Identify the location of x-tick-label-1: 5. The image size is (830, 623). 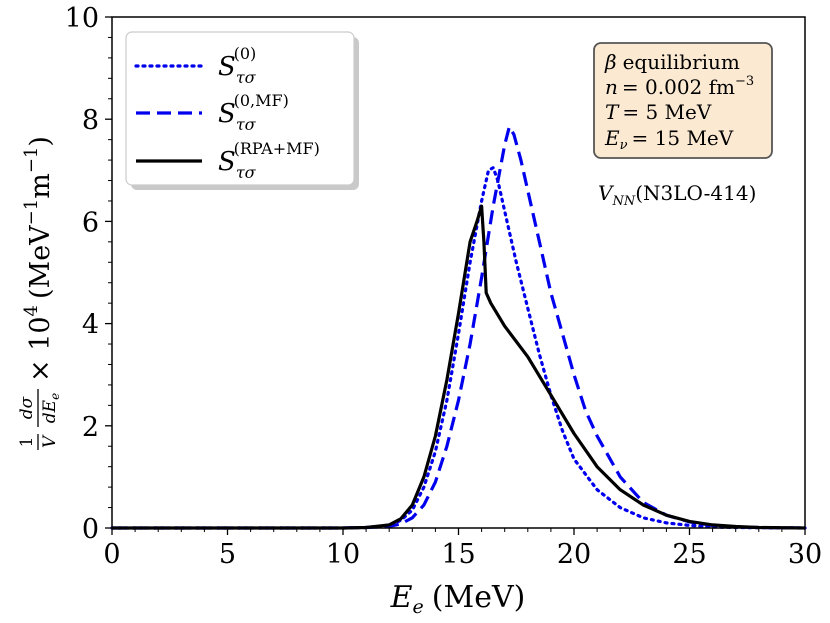
(227, 554).